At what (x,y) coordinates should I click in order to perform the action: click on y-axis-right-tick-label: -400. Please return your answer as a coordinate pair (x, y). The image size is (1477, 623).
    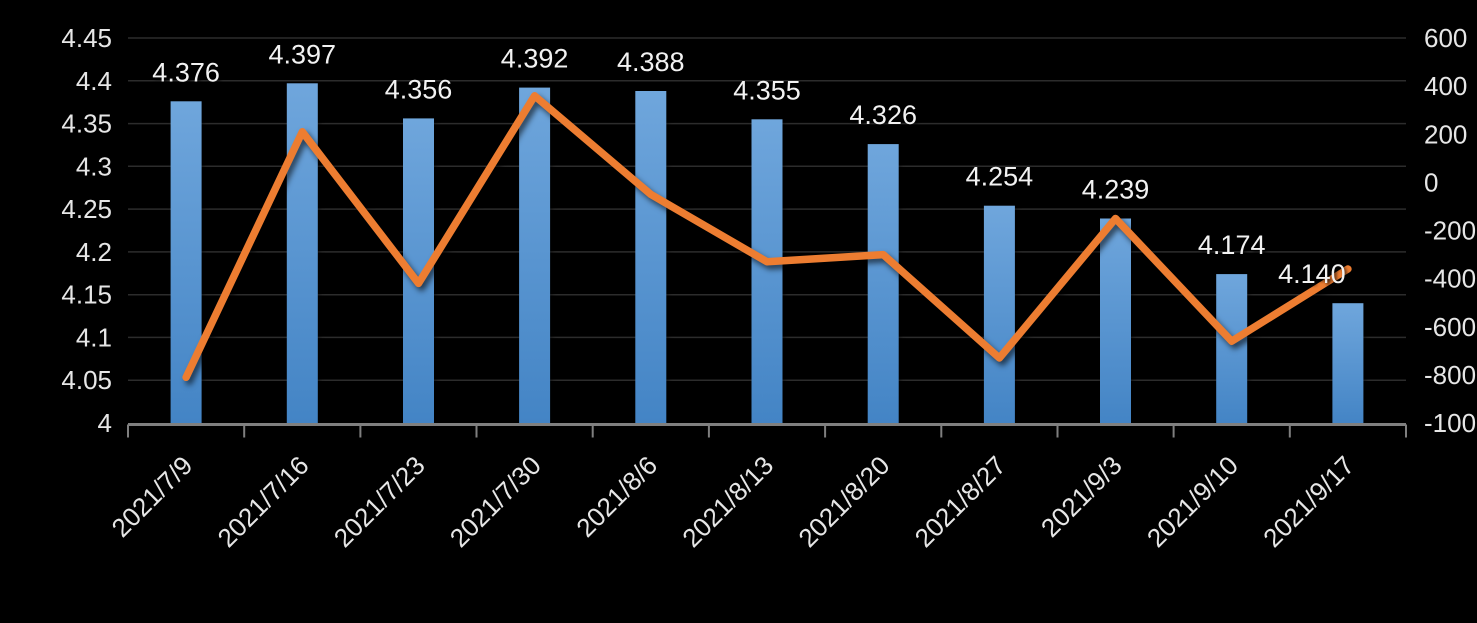
    Looking at the image, I should click on (1450, 279).